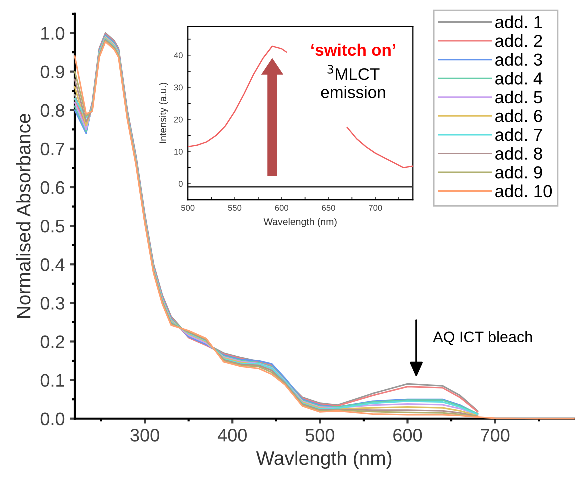 The image size is (577, 482). Describe the element at coordinates (178, 152) in the screenshot. I see `y-tick-label: 10` at that location.